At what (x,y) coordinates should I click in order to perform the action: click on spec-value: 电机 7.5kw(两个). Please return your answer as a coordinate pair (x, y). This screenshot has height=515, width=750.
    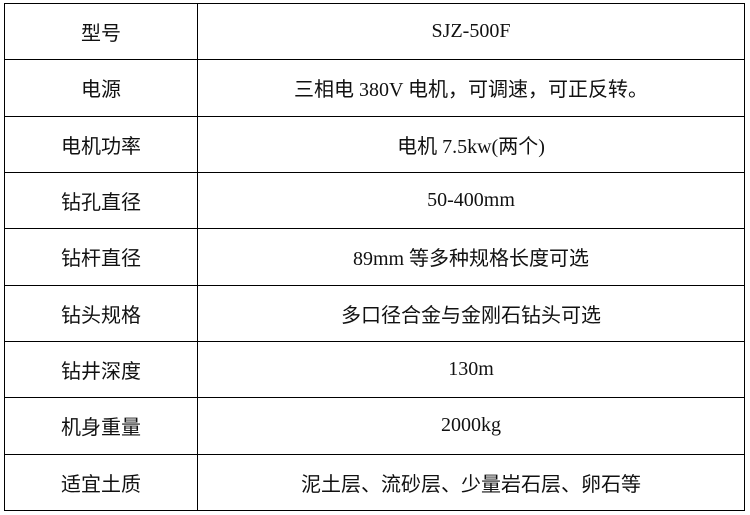
    Looking at the image, I should click on (471, 144).